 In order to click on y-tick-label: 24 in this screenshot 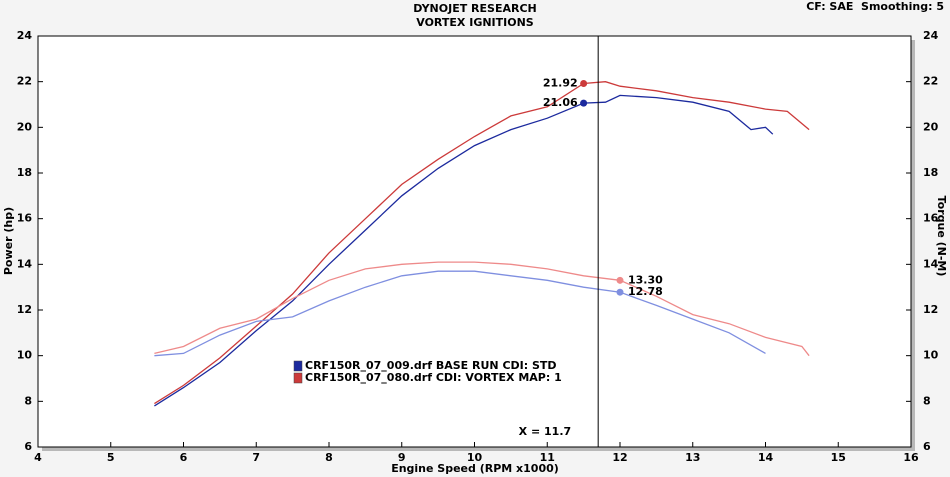, I will do `click(25, 35)`.